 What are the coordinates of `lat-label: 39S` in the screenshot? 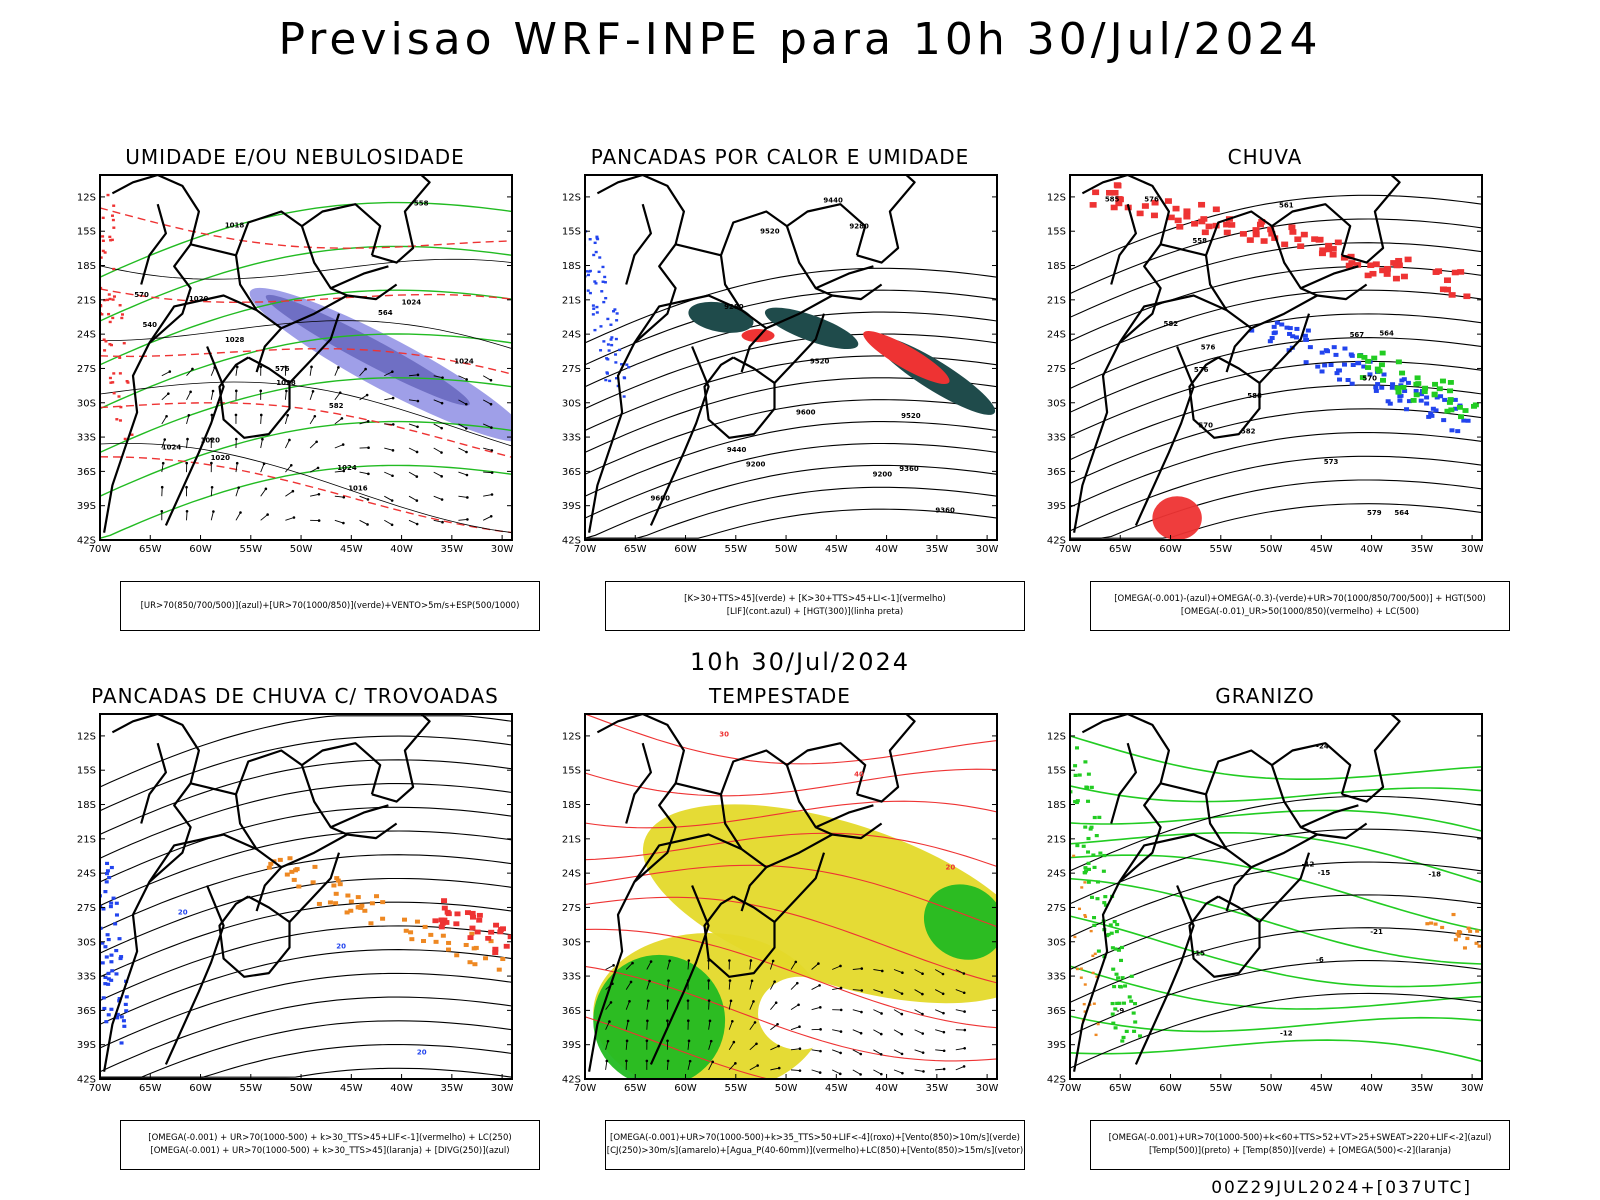 It's located at (571, 506).